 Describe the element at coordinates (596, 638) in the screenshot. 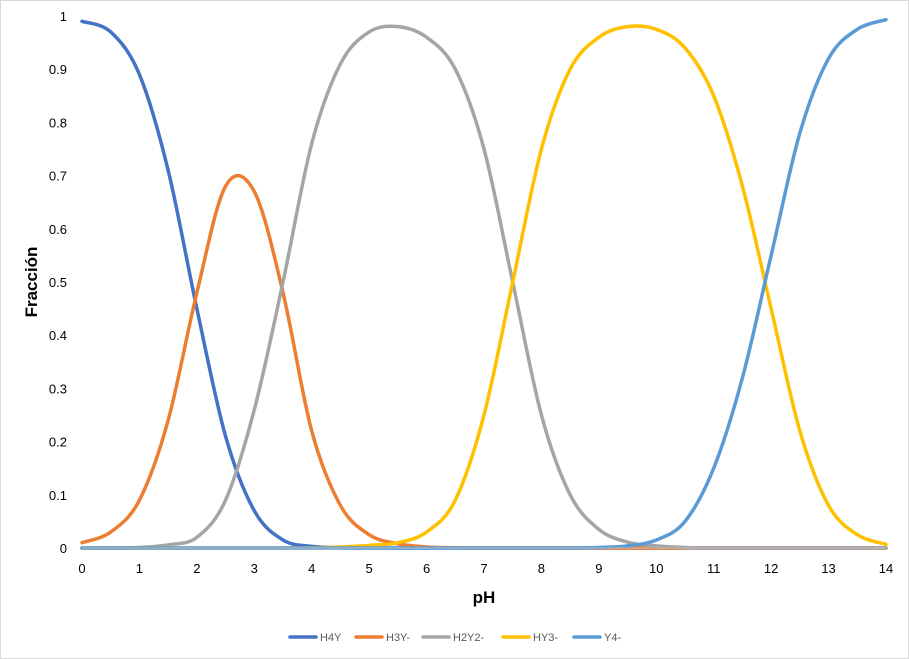

I see `legend-item: Y4-` at that location.